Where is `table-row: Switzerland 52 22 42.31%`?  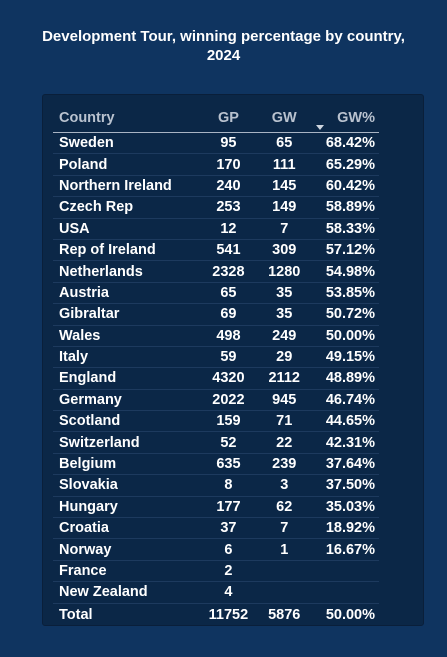 table-row: Switzerland 52 22 42.31% is located at coordinates (216, 442).